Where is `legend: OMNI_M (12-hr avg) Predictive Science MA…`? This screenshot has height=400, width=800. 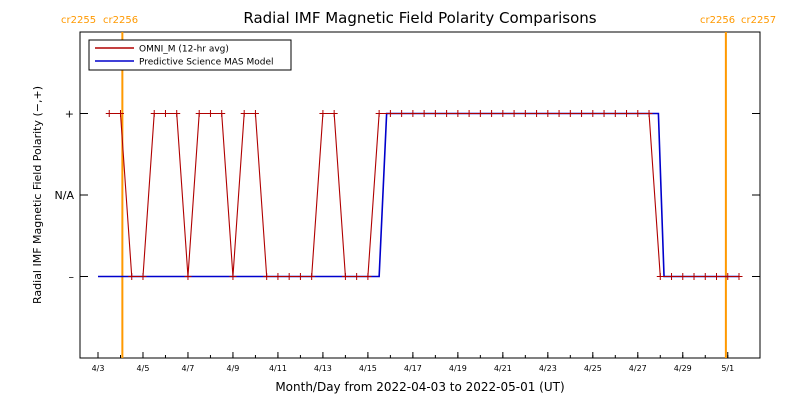 legend: OMNI_M (12-hr avg) Predictive Science MA… is located at coordinates (190, 55).